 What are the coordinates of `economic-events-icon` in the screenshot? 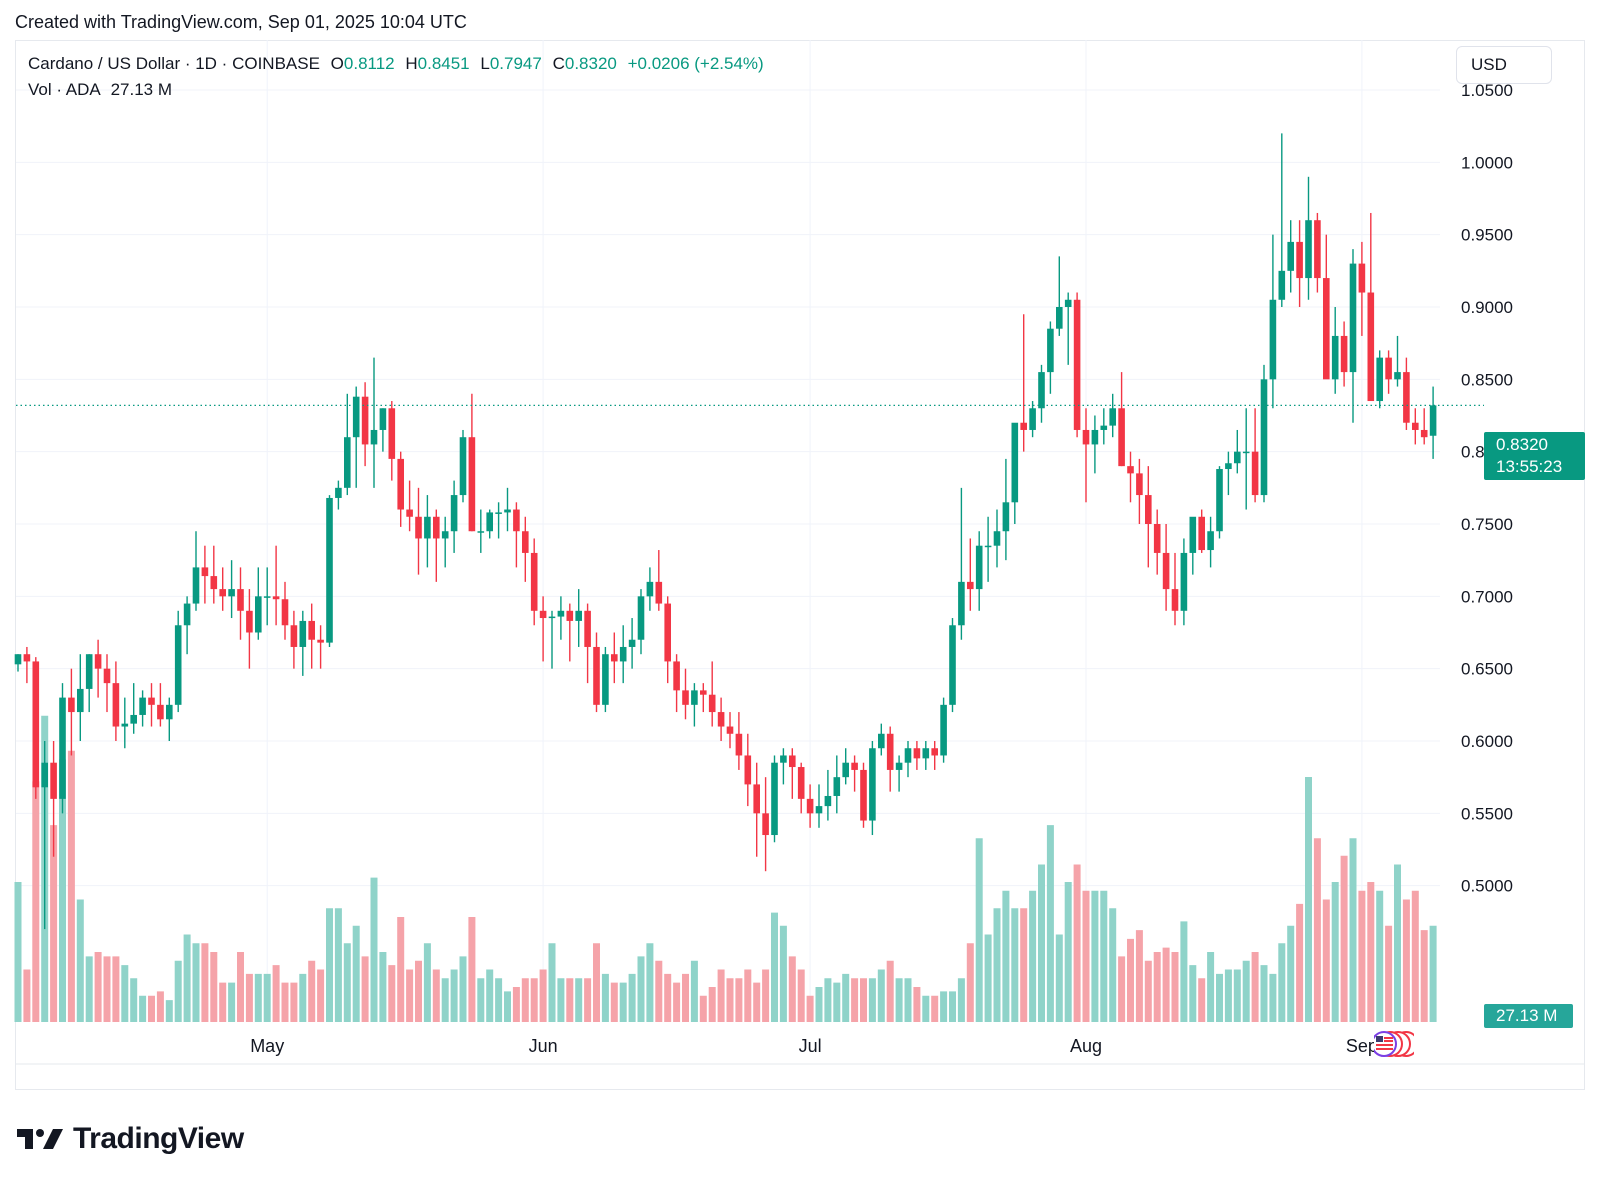 It's located at (1394, 1048).